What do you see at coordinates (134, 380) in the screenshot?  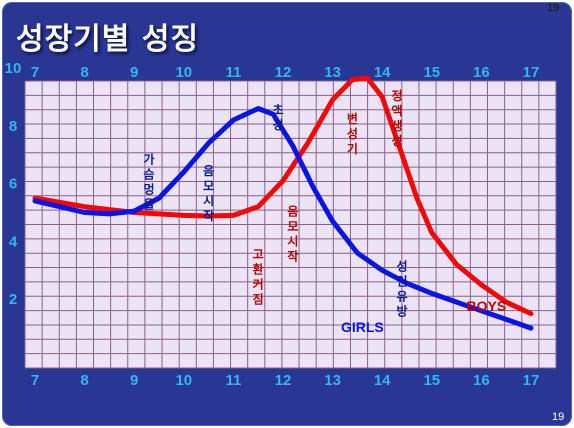 I see `x-tick-label-bottom: 9` at bounding box center [134, 380].